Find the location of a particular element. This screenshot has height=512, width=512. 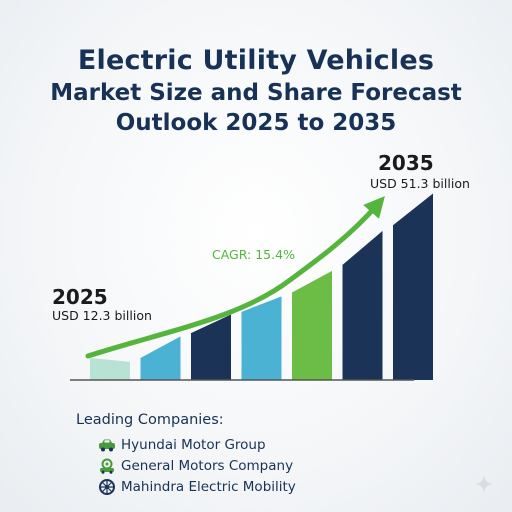

title-line-1: Electric Utility Vehicles is located at coordinates (256, 60).